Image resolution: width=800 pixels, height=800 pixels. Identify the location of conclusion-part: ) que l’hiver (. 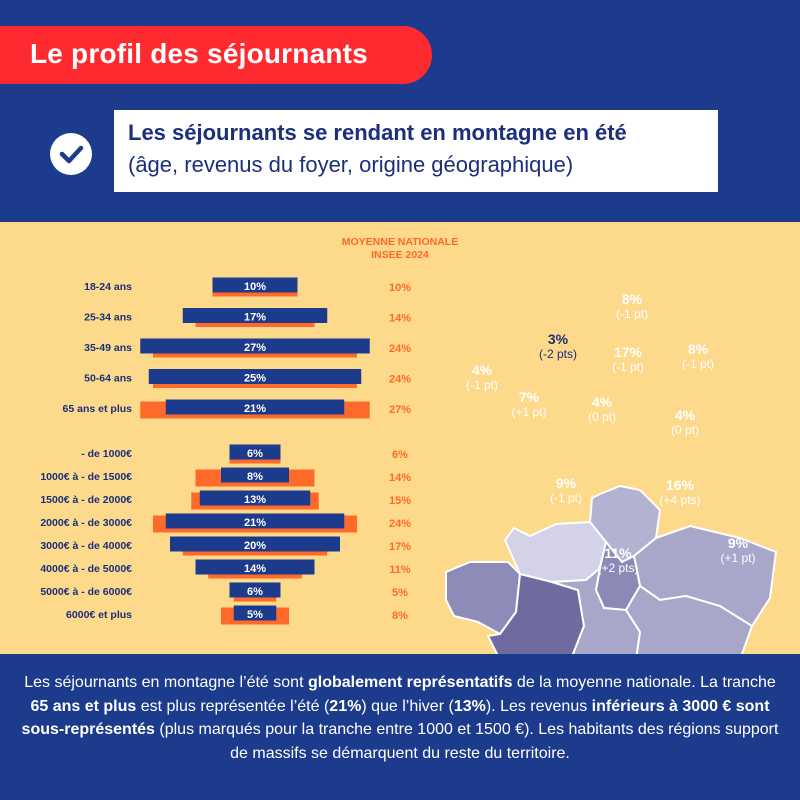
(407, 706).